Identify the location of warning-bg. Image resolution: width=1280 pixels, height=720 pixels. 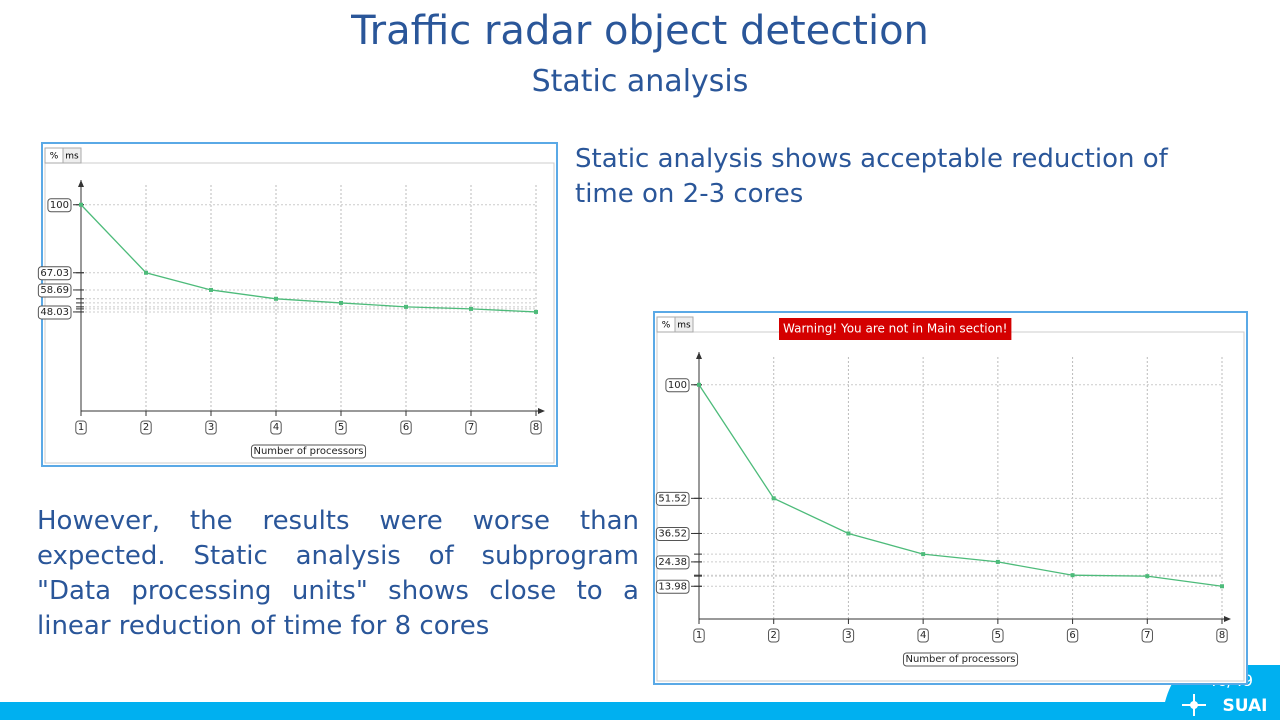
(895, 329).